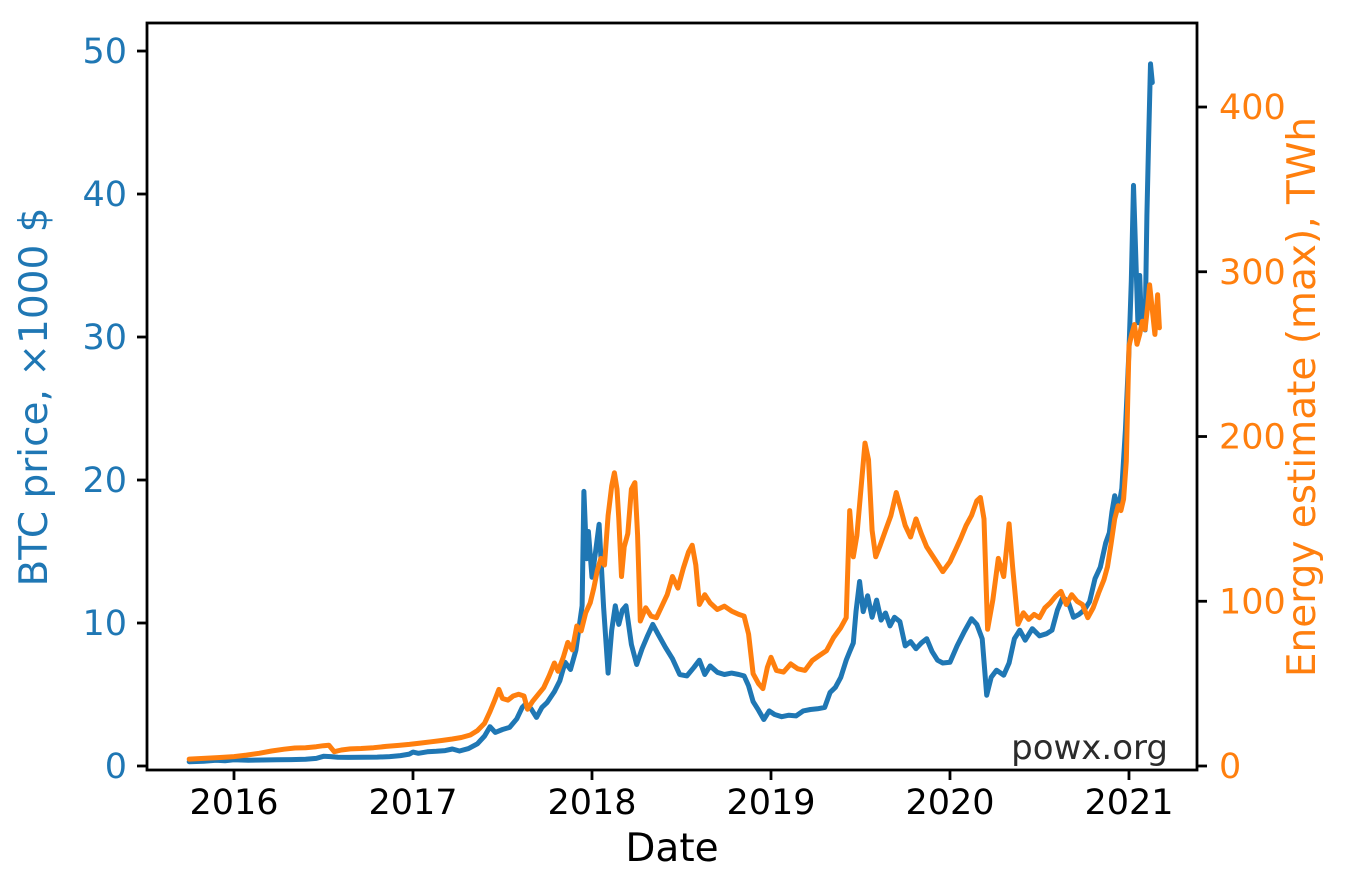 This screenshot has height=889, width=1353. What do you see at coordinates (104, 52) in the screenshot?
I see `y-left-tick-label: 50` at bounding box center [104, 52].